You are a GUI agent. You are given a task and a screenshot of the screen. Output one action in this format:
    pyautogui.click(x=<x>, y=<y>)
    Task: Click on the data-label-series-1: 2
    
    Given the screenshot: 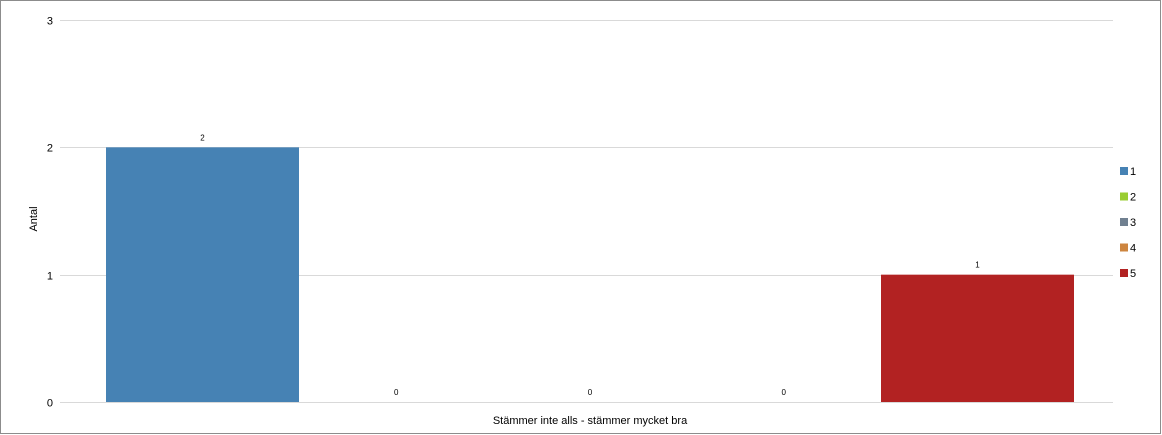 What is the action you would take?
    pyautogui.click(x=202, y=137)
    